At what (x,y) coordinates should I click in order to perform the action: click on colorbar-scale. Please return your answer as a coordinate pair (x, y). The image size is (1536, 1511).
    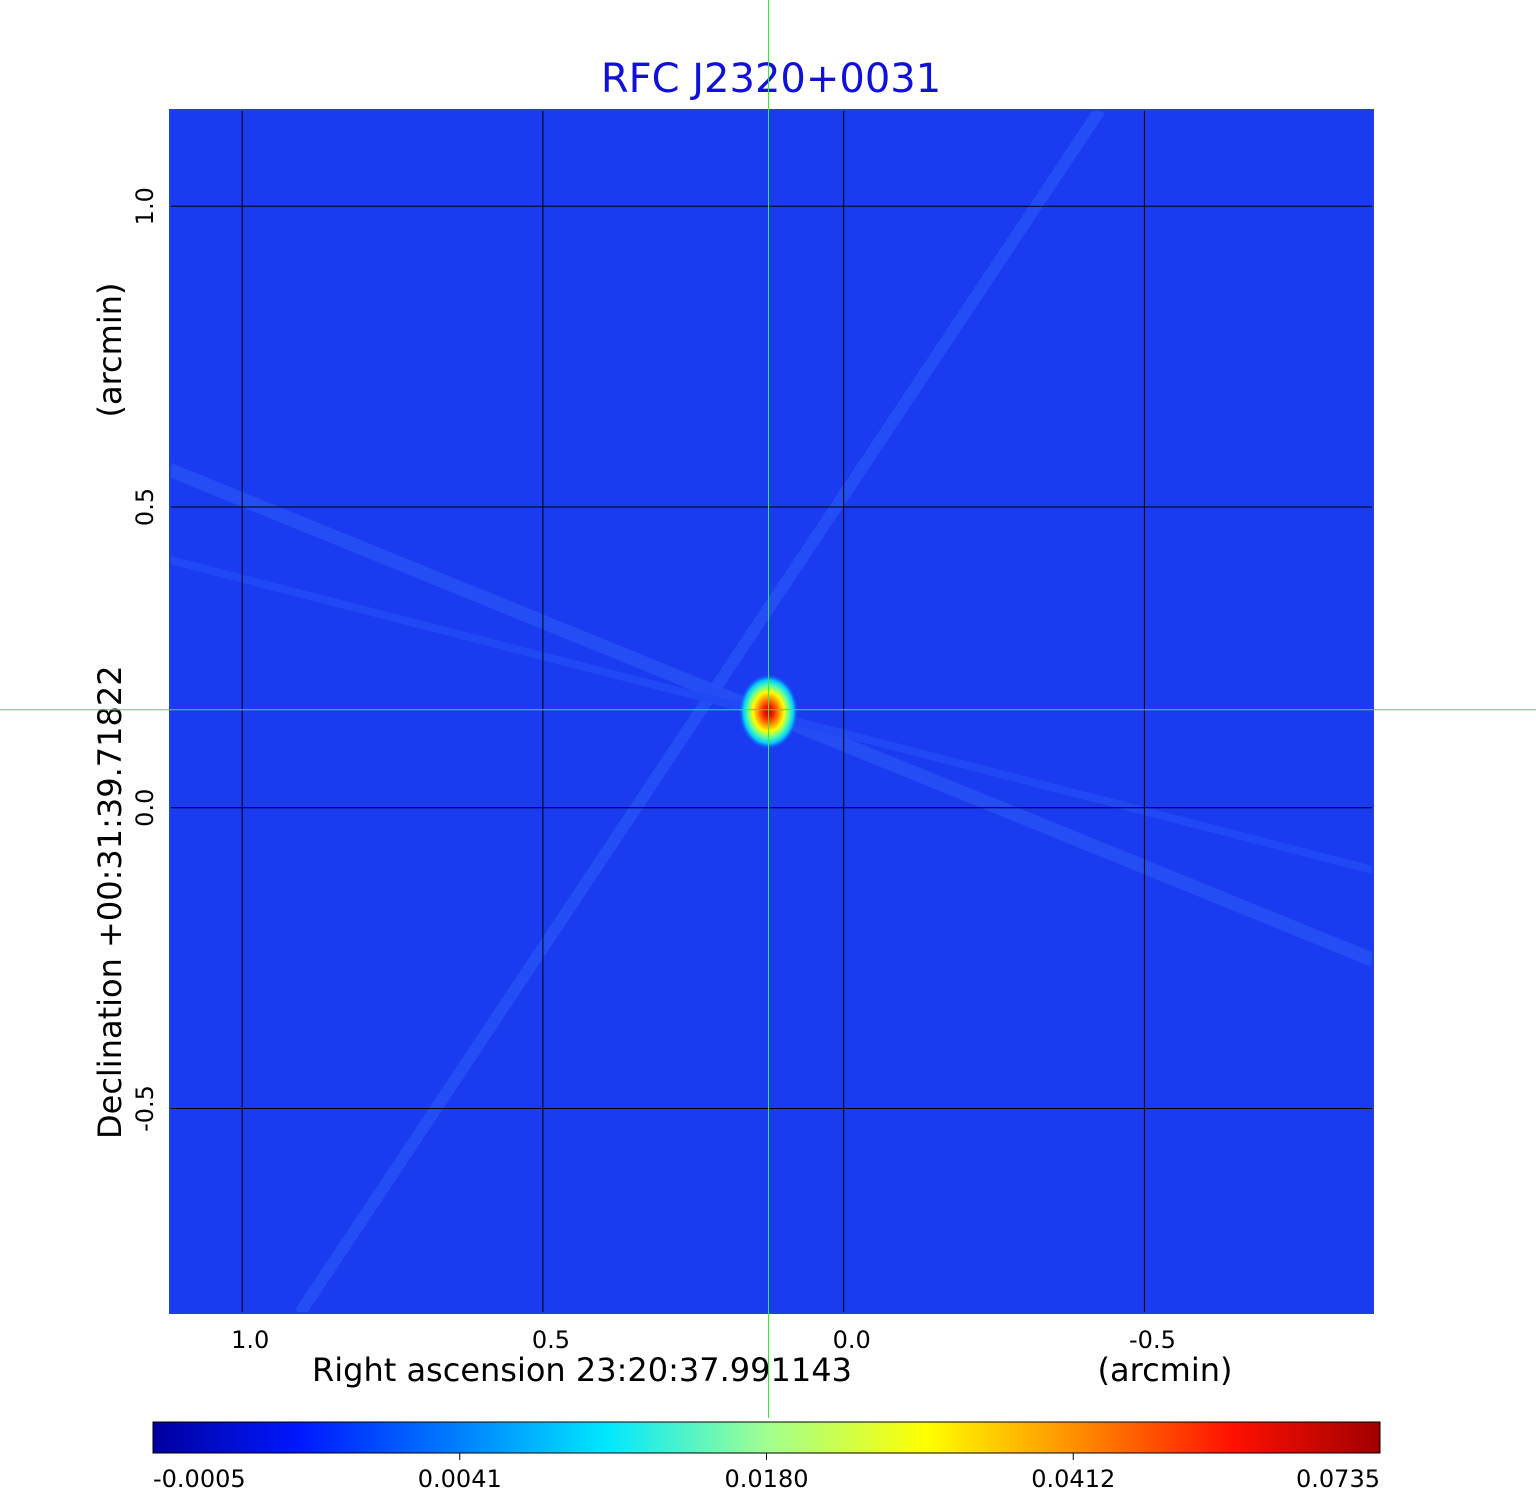
    Looking at the image, I should click on (766, 1437).